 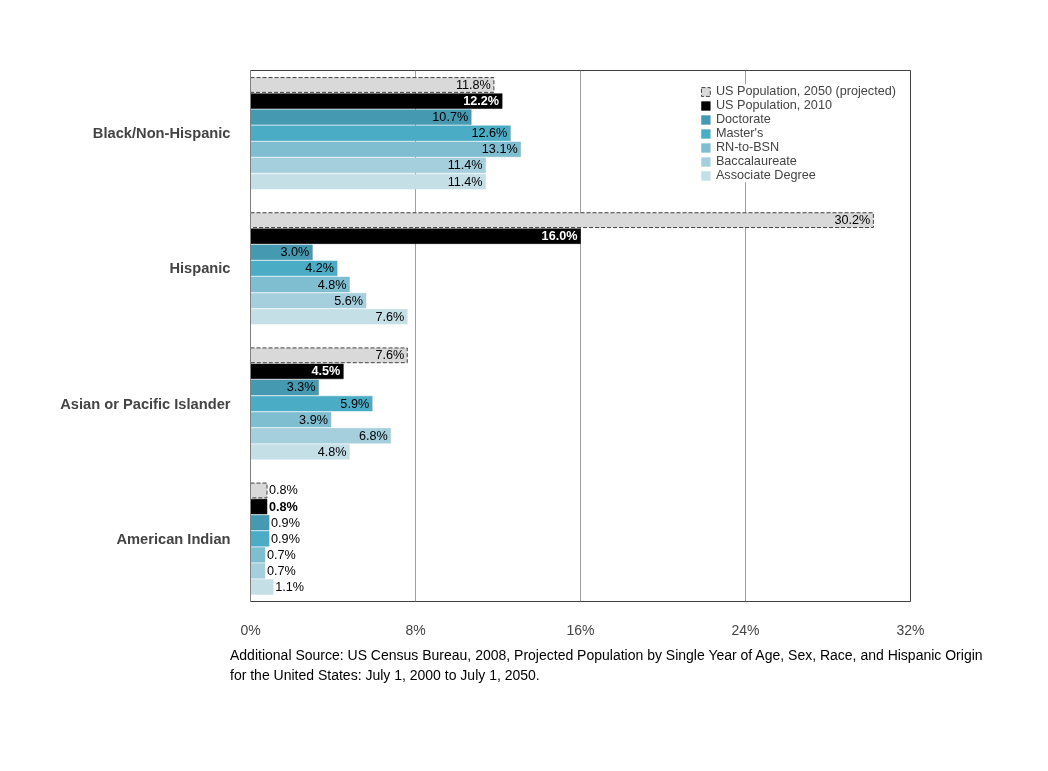 What do you see at coordinates (313, 419) in the screenshot?
I see `text: 3.9%` at bounding box center [313, 419].